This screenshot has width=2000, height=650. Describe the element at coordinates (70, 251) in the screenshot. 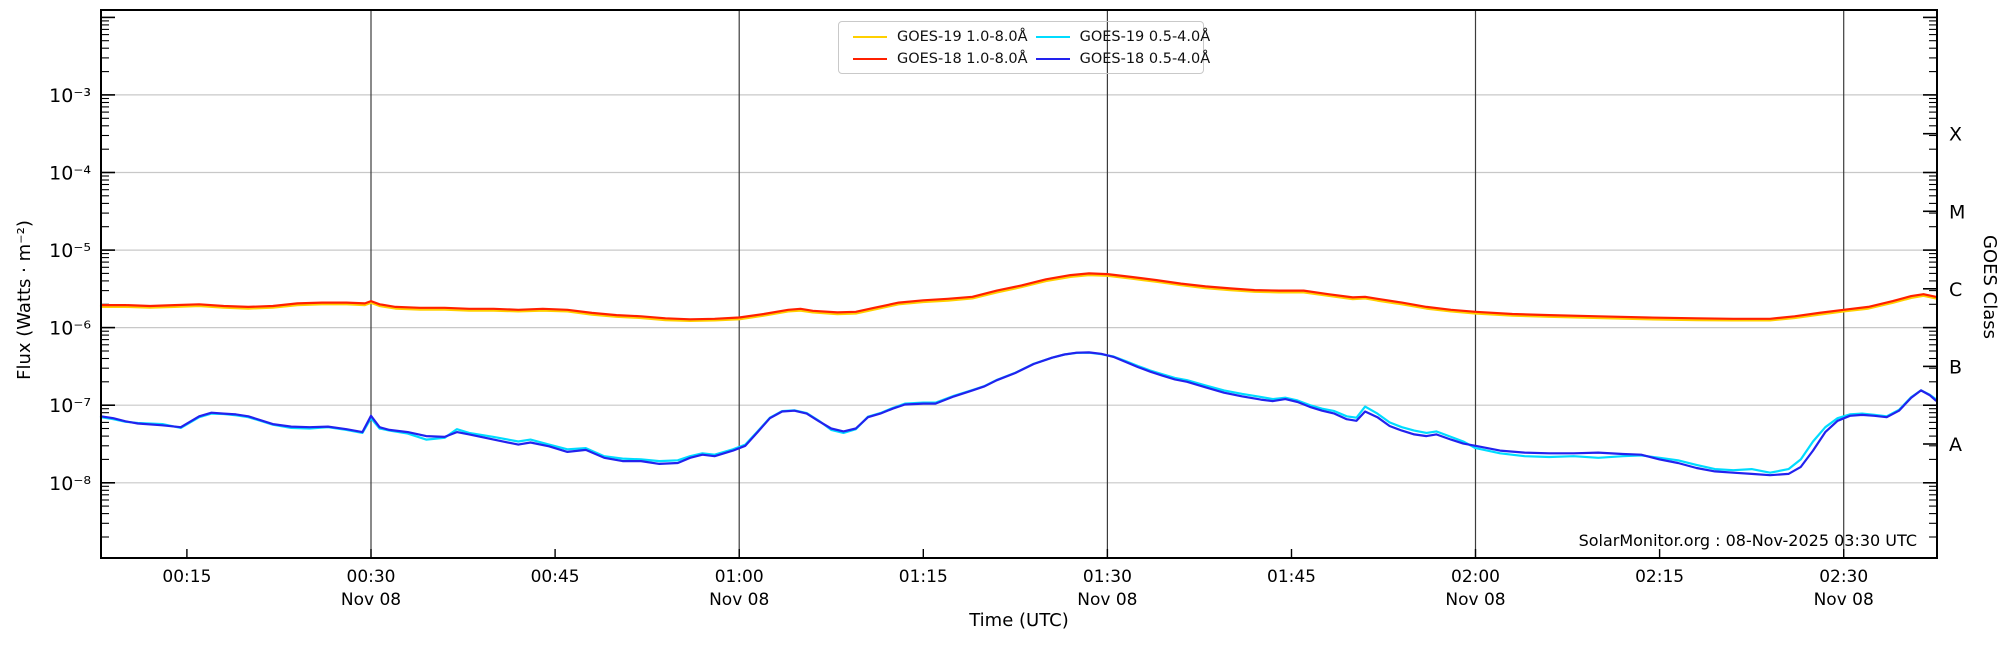

I see `y-tick-label: 10⁻⁵` at that location.